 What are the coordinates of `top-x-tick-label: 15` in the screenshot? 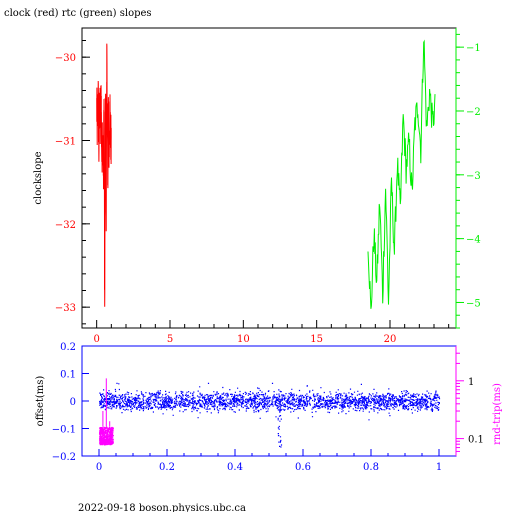 It's located at (316, 339).